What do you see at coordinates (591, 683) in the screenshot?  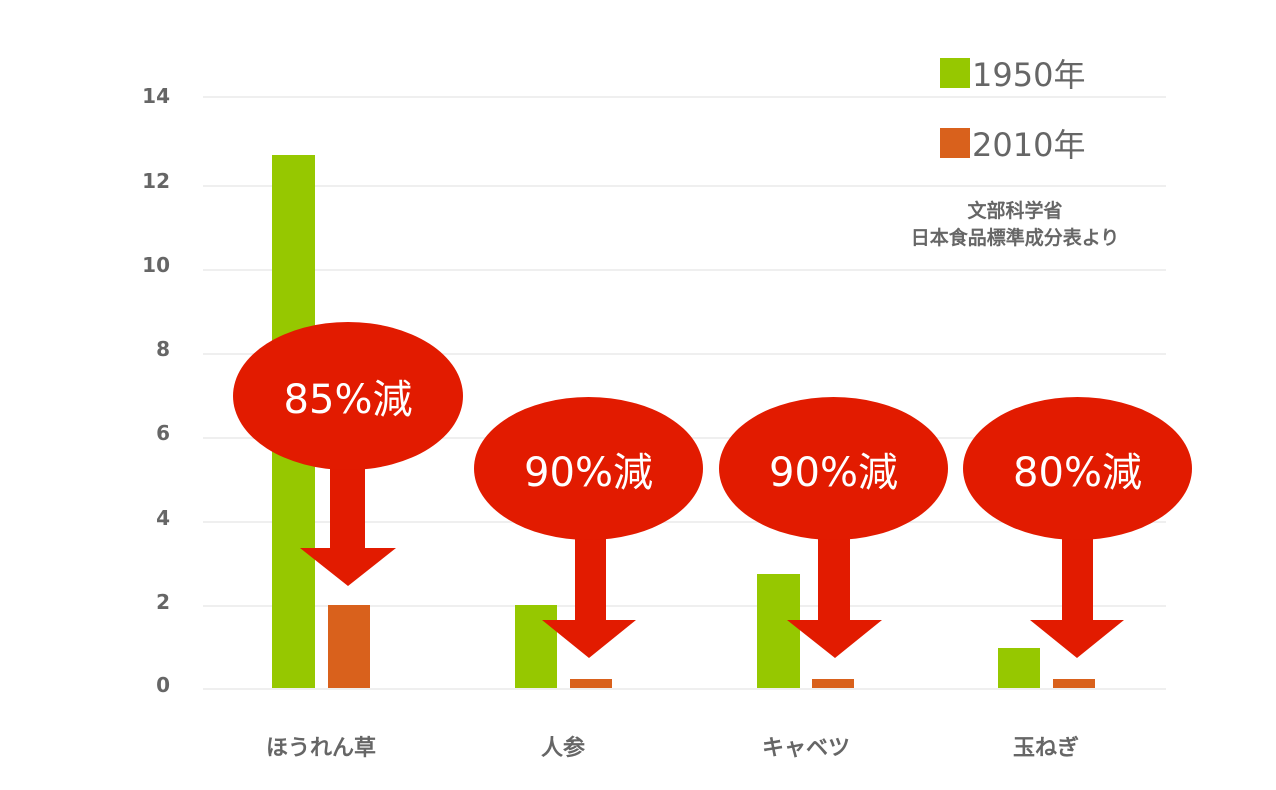 I see `bar-carrot-2010` at bounding box center [591, 683].